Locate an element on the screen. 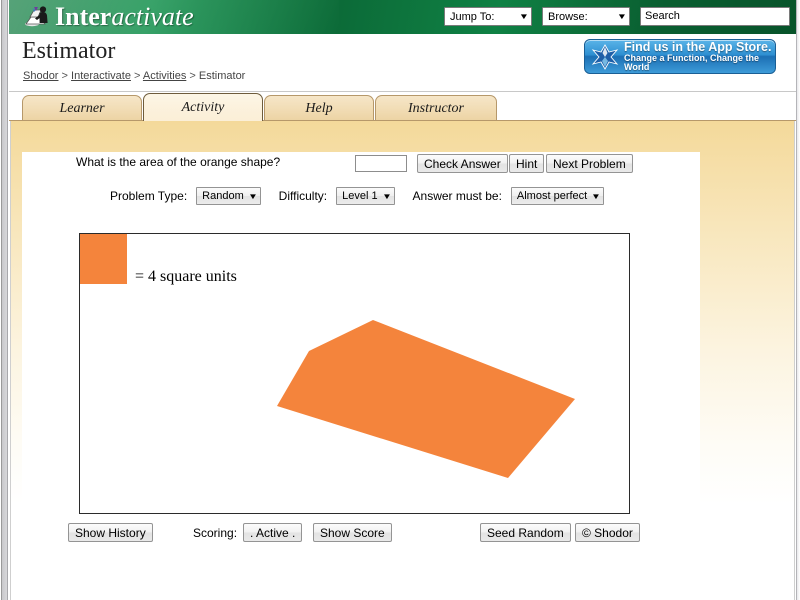 The width and height of the screenshot is (800, 600). search-input: Search is located at coordinates (715, 16).